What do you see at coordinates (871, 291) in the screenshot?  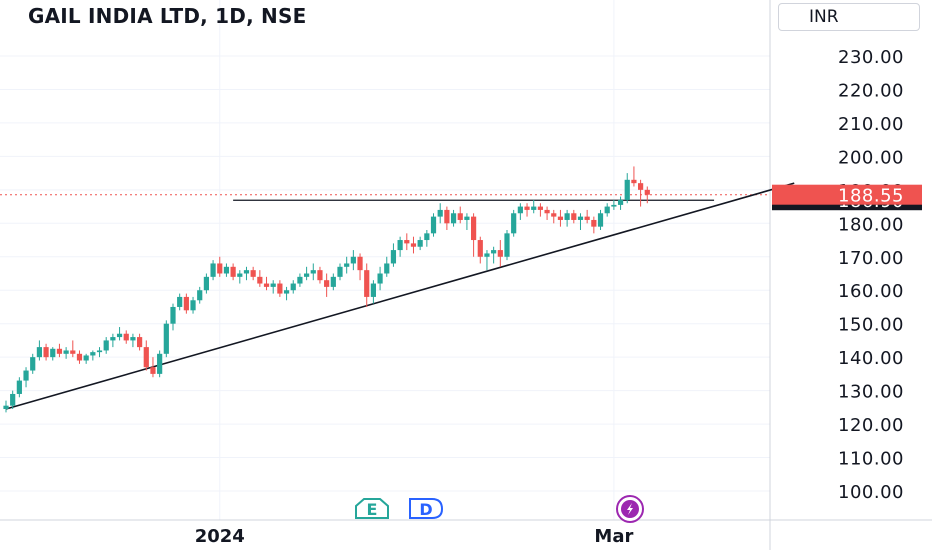 I see `y-tick-label: 160.00` at bounding box center [871, 291].